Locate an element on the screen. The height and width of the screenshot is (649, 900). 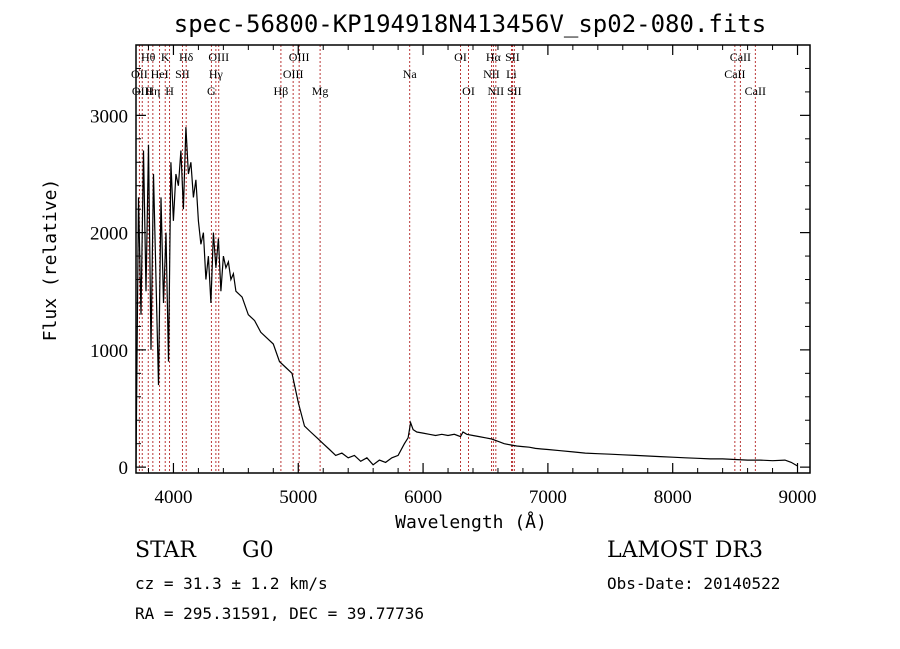
spectral-line-label: OII is located at coordinates (139, 74).